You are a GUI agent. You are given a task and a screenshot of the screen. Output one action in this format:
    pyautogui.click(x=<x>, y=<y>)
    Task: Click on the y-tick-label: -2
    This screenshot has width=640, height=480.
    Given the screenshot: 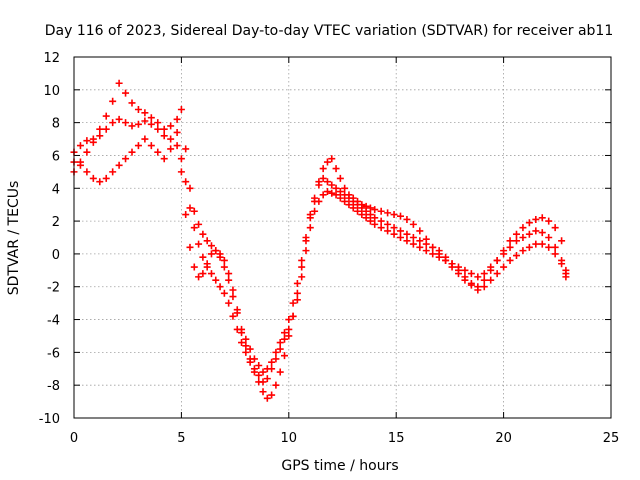 What is the action you would take?
    pyautogui.click(x=53, y=288)
    